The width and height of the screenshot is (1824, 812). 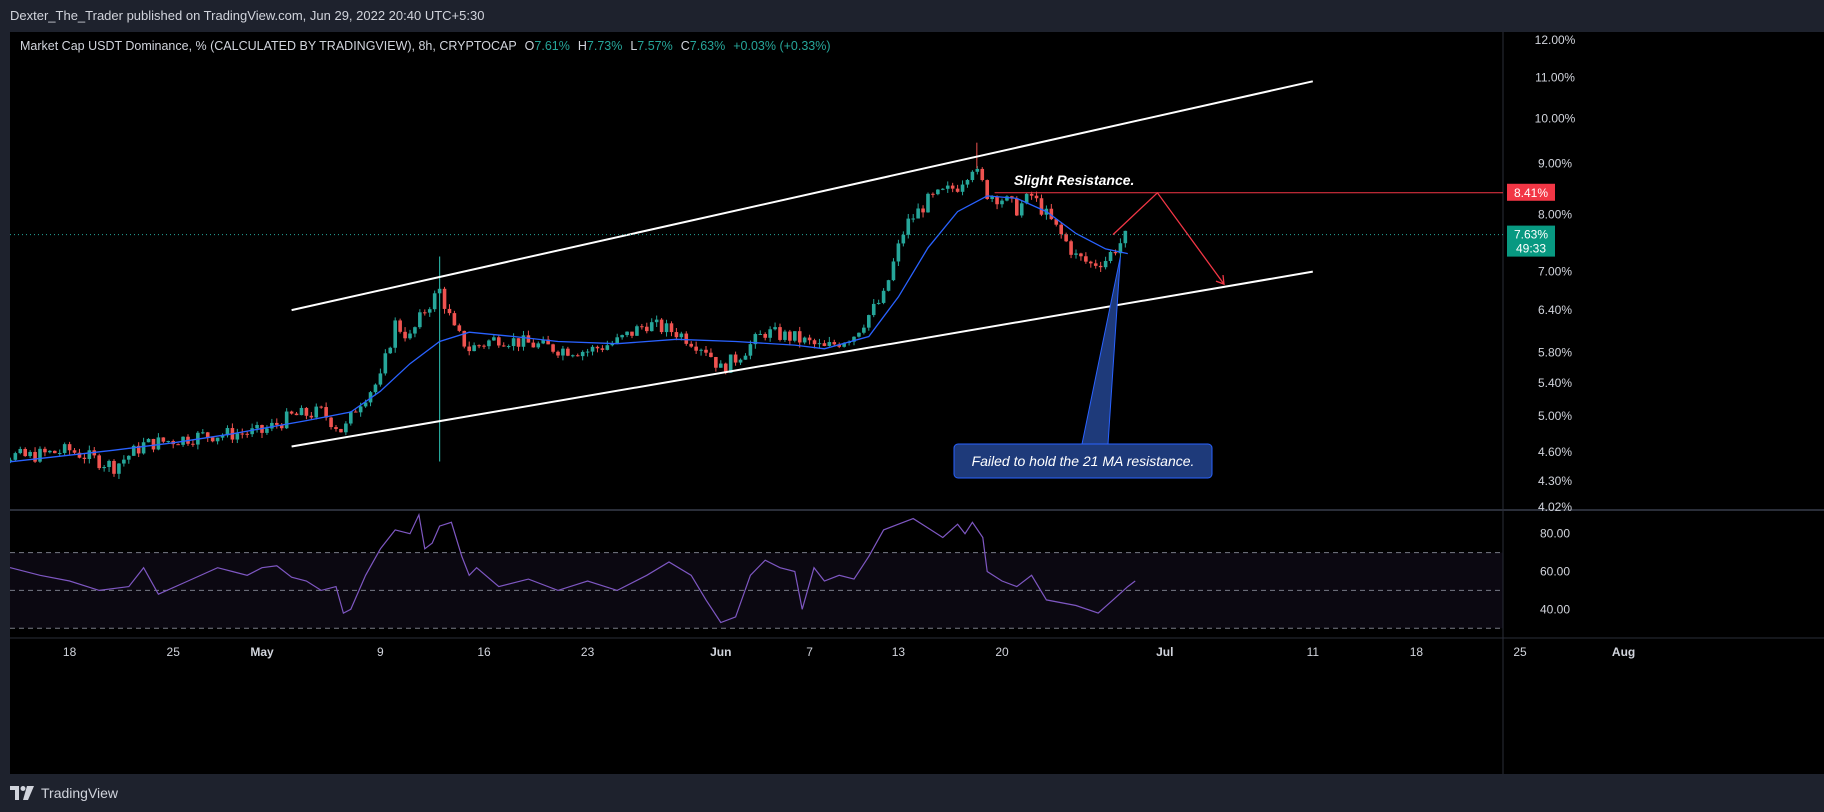 What do you see at coordinates (1520, 652) in the screenshot?
I see `time-tick-label: 25` at bounding box center [1520, 652].